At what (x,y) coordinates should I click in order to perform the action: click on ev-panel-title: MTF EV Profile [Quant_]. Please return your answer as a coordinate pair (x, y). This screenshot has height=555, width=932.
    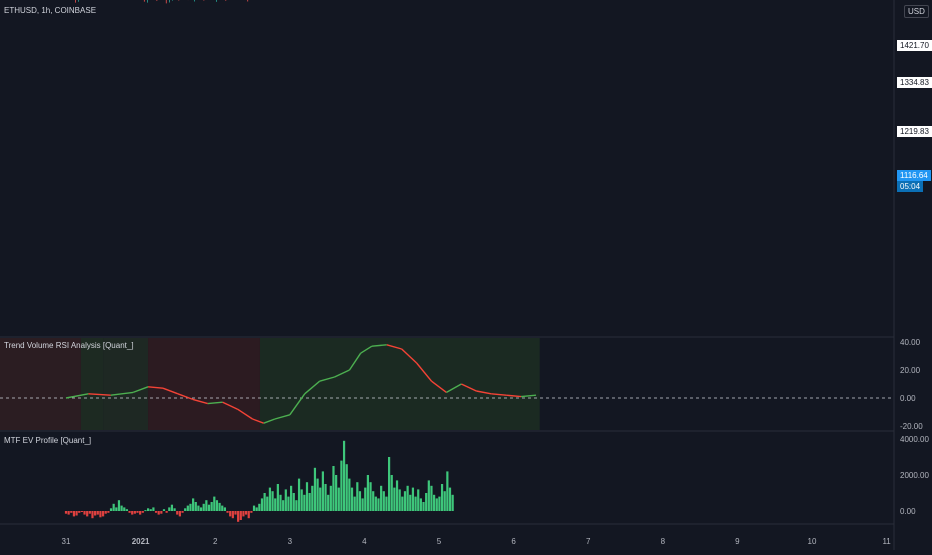
    Looking at the image, I should click on (48, 440).